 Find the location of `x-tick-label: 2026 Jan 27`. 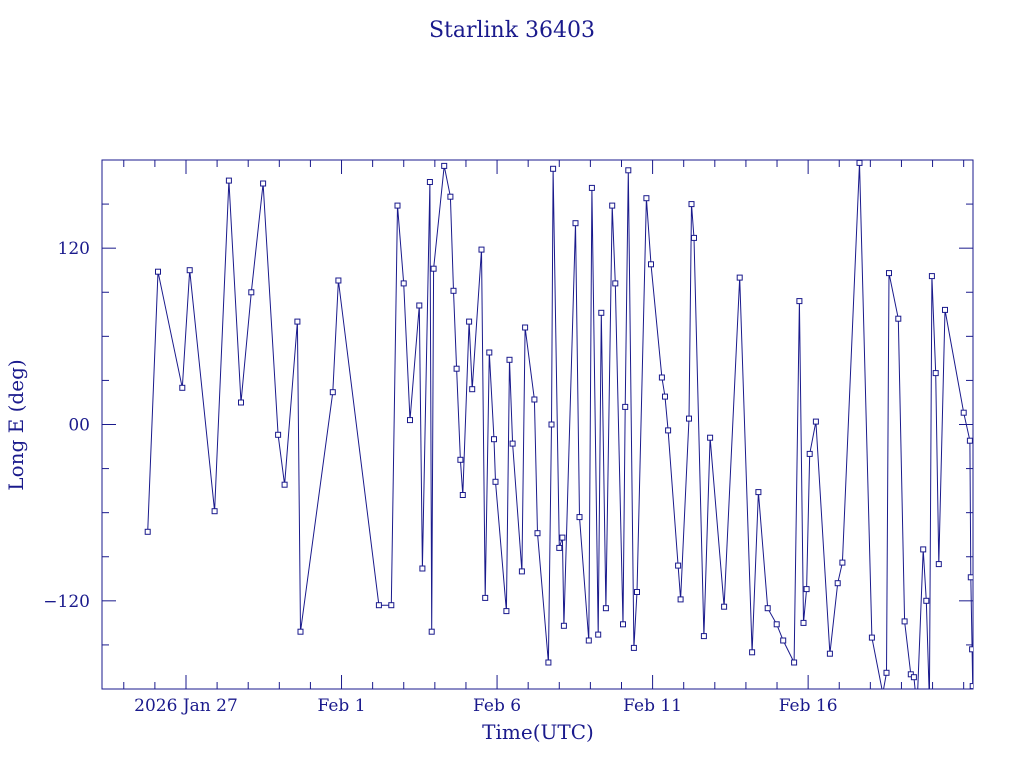

x-tick-label: 2026 Jan 27 is located at coordinates (186, 706).